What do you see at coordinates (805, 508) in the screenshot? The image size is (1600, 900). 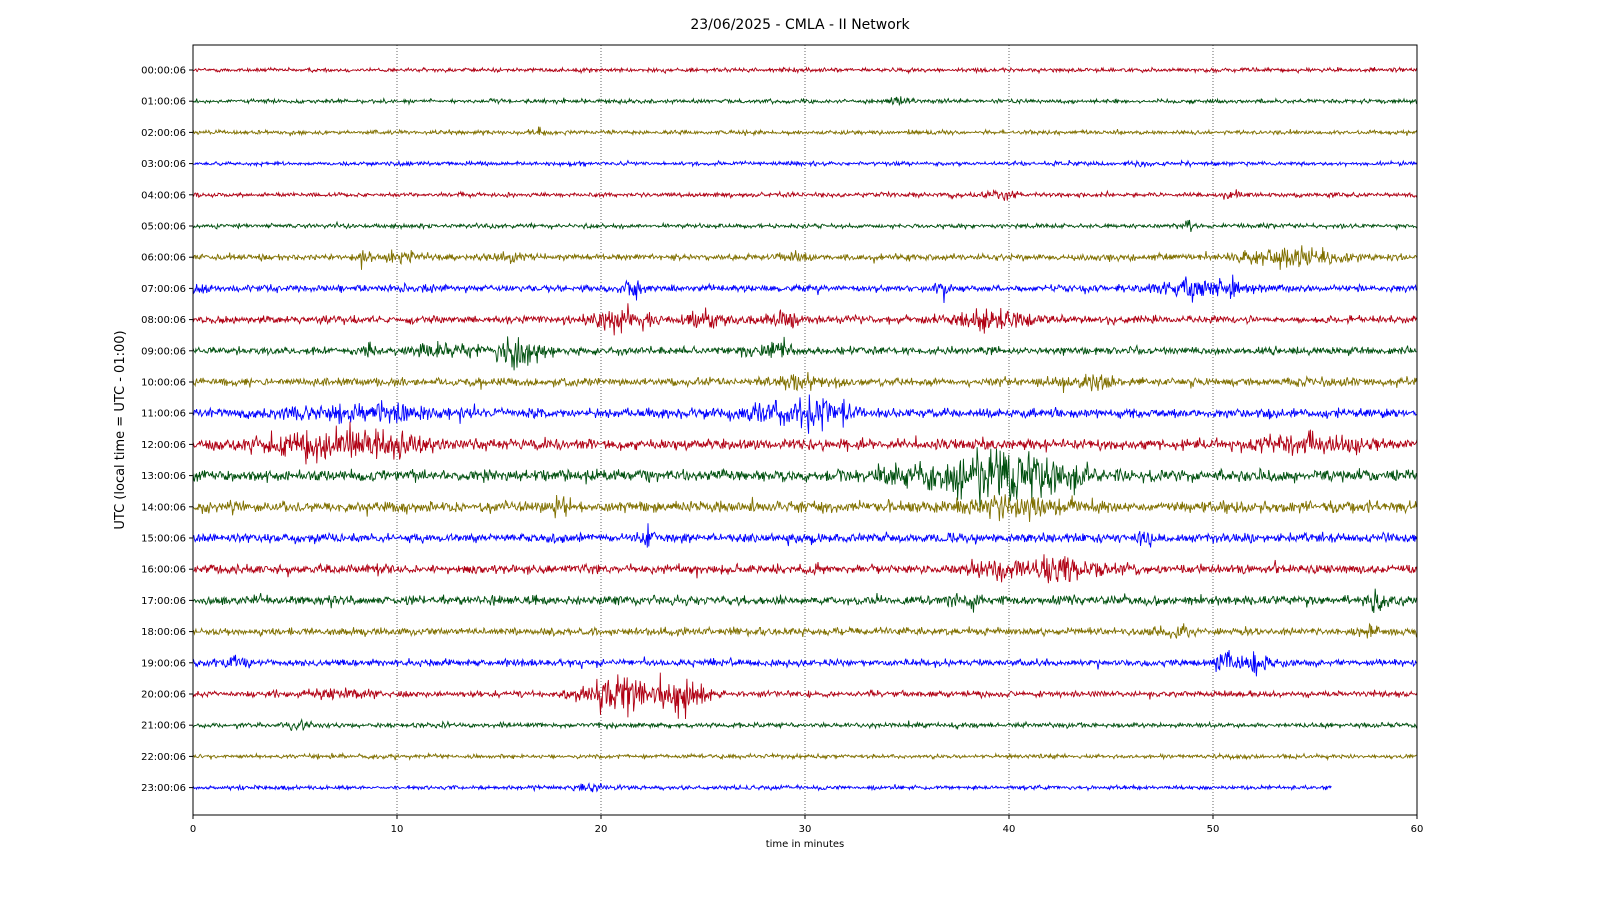 I see `trace-14:00:06` at bounding box center [805, 508].